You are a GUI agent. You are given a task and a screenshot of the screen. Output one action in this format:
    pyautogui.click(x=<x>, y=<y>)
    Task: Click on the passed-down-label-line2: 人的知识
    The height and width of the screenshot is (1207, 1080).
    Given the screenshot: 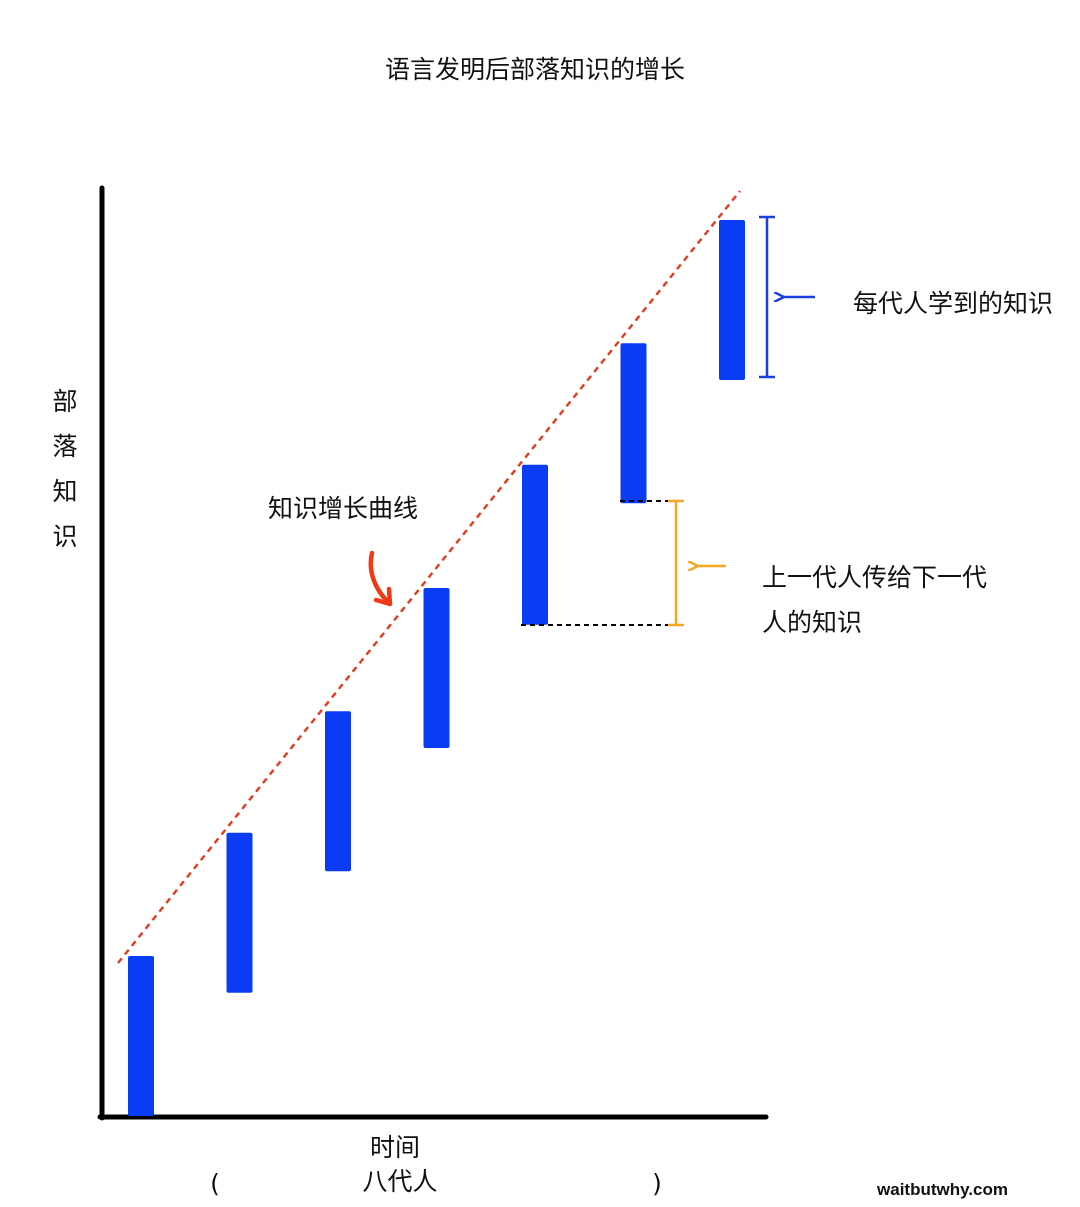 What is the action you would take?
    pyautogui.click(x=812, y=622)
    